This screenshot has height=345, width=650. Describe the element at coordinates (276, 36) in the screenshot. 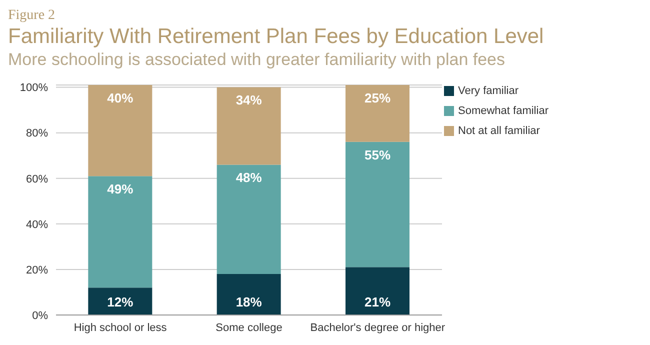

I see `chart-title: Familiarity With Retirement Plan Fees by Education Level` at that location.